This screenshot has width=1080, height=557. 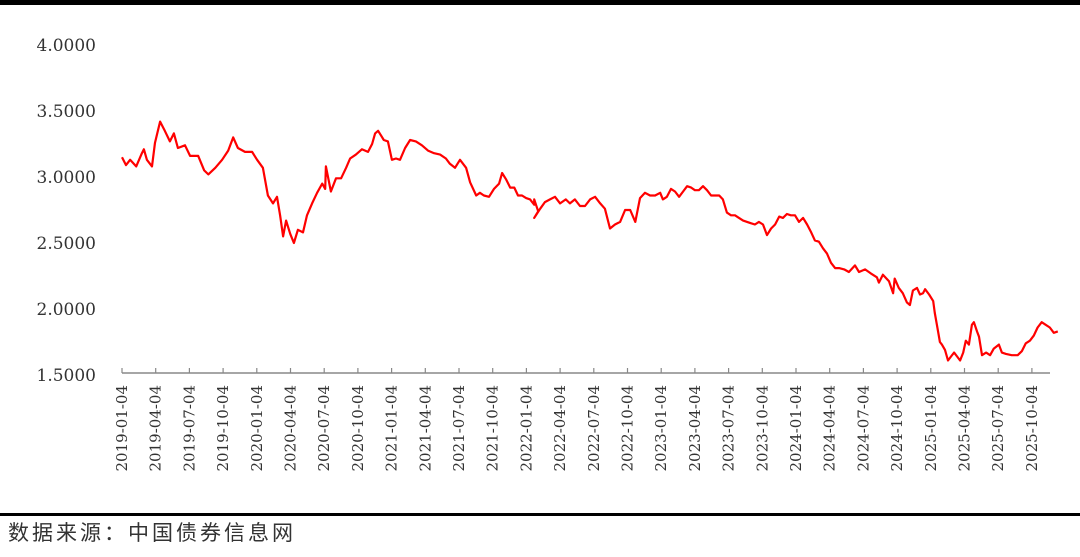 What do you see at coordinates (661, 428) in the screenshot?
I see `x-tick-label: 2023-01-04` at bounding box center [661, 428].